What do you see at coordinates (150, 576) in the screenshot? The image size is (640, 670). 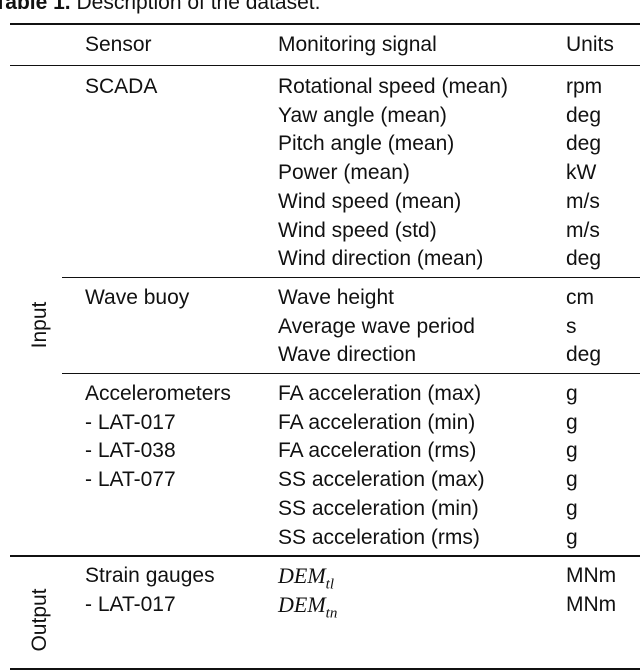 I see `sensor-label: Strain gauges` at bounding box center [150, 576].